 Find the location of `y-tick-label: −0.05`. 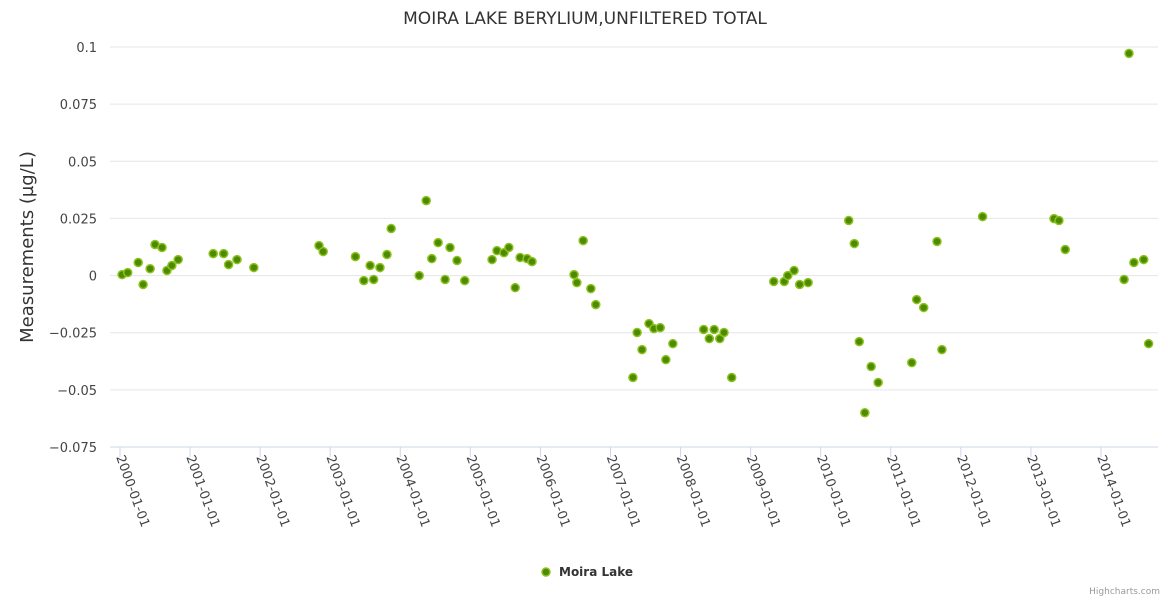

y-tick-label: −0.05 is located at coordinates (77, 391).